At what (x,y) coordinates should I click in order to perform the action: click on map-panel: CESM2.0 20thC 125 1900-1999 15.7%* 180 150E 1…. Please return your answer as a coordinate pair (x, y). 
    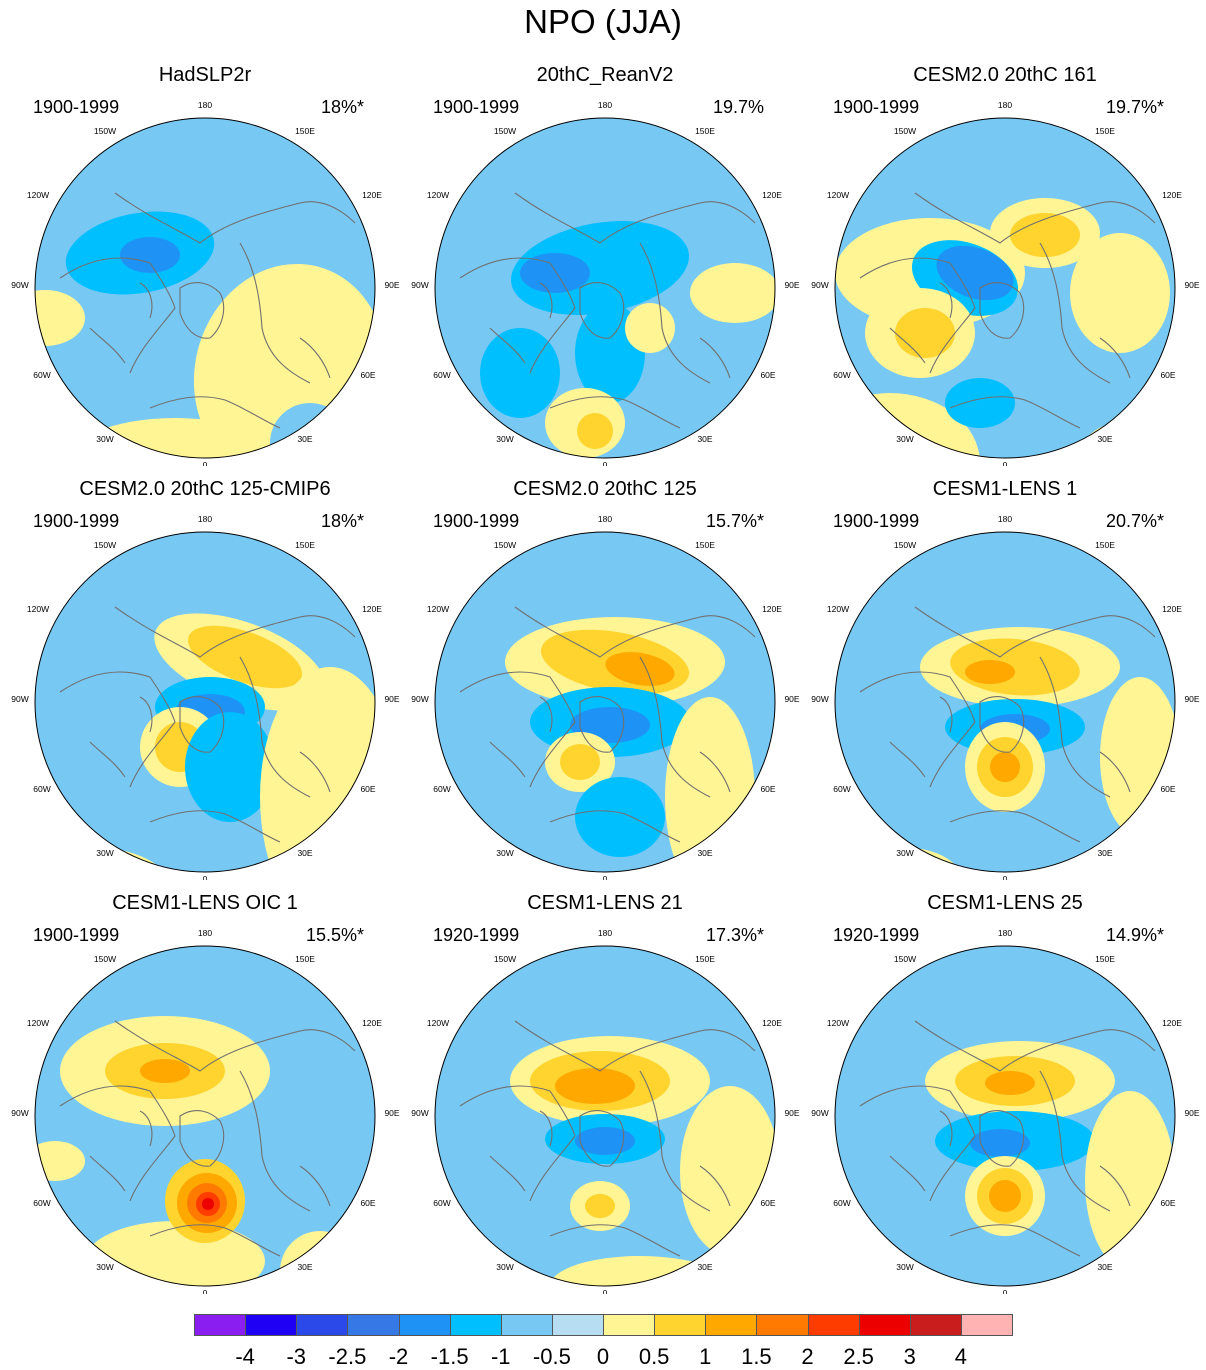
    Looking at the image, I should click on (600, 679).